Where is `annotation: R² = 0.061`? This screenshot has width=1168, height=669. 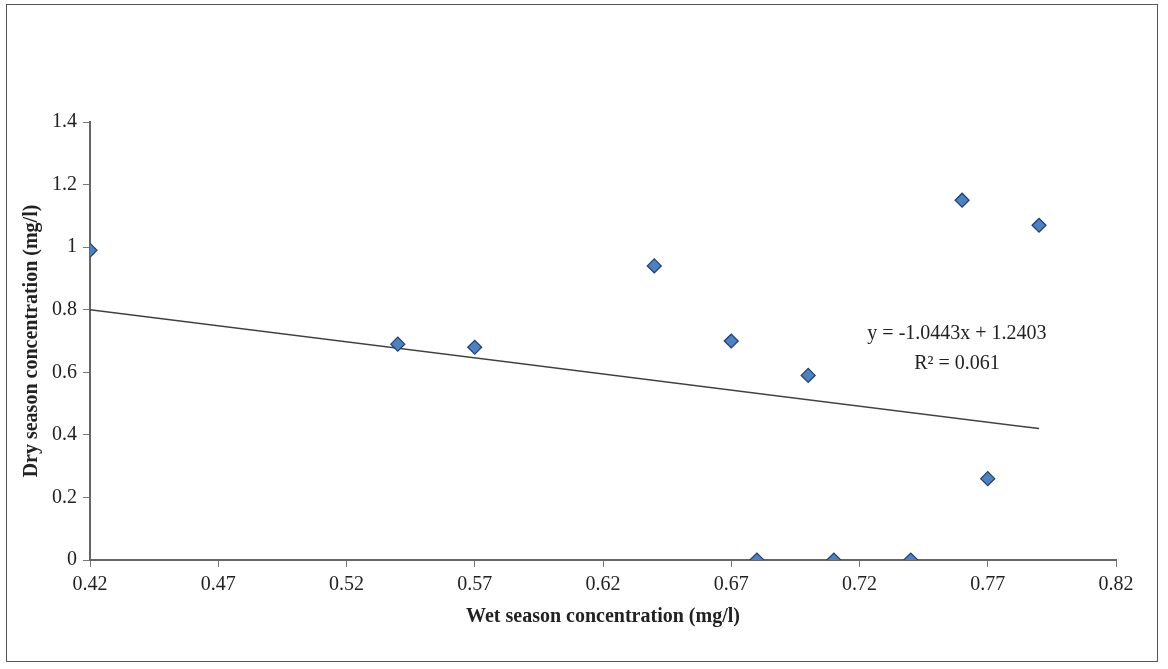
annotation: R² = 0.061 is located at coordinates (957, 361).